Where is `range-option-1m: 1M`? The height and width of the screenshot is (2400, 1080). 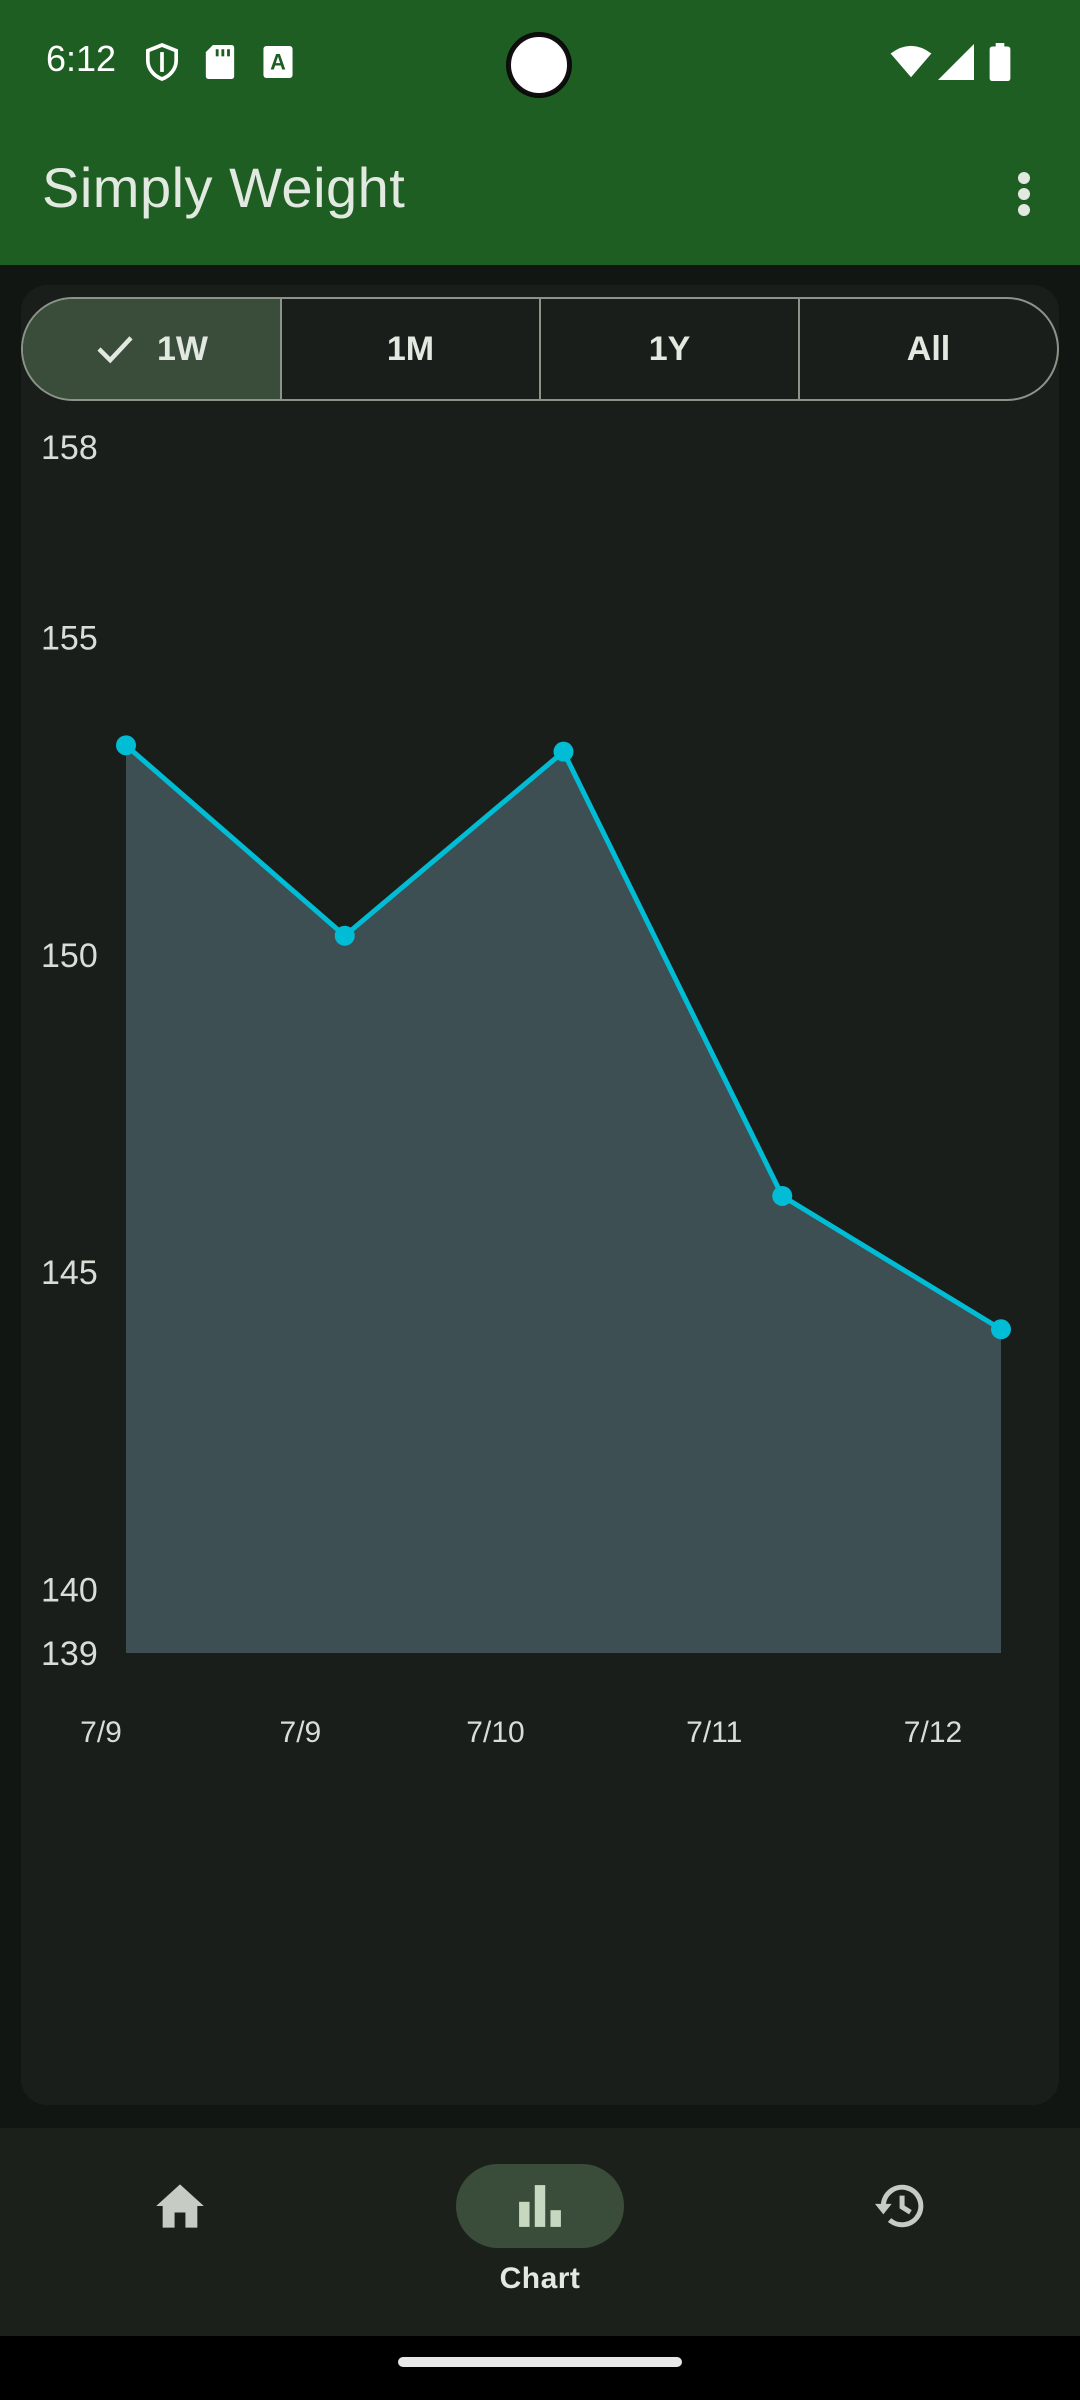 range-option-1m: 1M is located at coordinates (411, 349).